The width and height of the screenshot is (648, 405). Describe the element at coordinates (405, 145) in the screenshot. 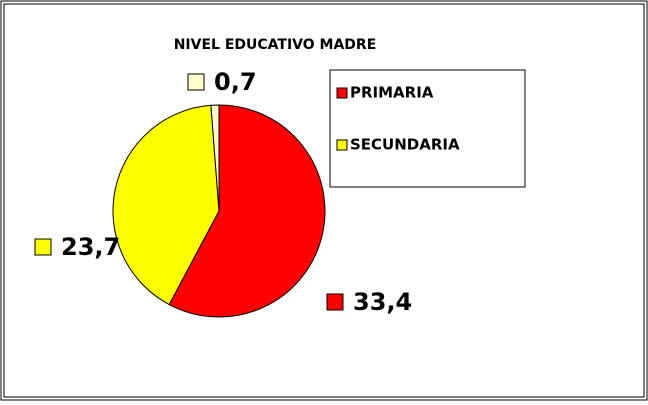

I see `legend-label: SECUNDARIA` at that location.